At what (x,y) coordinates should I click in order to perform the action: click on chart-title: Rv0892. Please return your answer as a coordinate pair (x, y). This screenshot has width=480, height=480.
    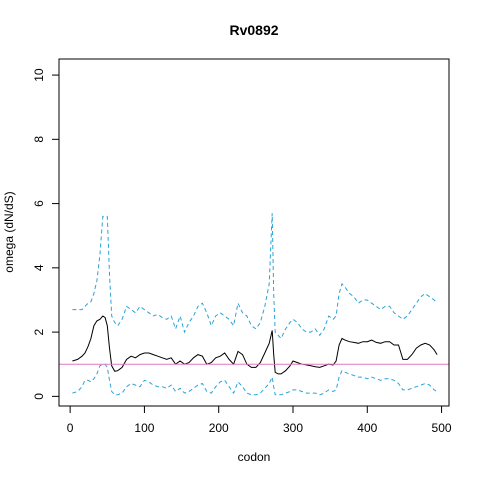
    Looking at the image, I should click on (253, 30).